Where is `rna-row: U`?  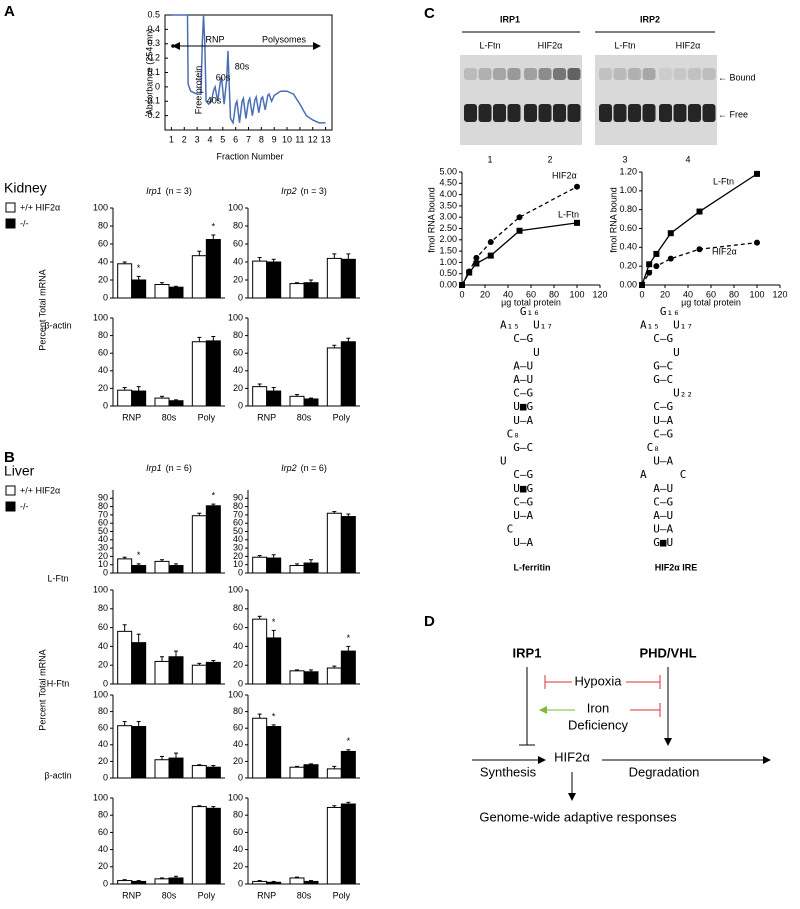
rna-row: U is located at coordinates (520, 352).